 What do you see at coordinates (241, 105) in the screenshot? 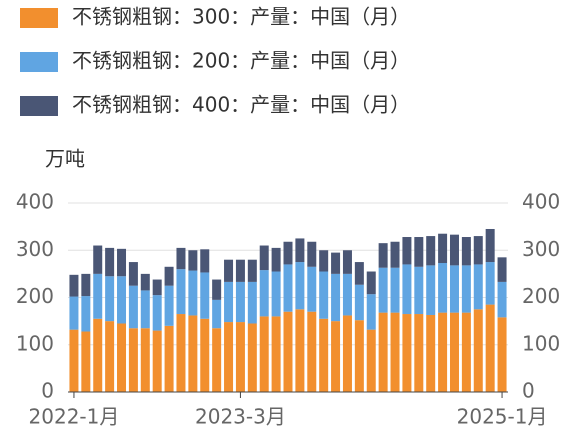
I see `legend-label: 不锈钢粗钢：400：产量：中国（月）` at bounding box center [241, 105].